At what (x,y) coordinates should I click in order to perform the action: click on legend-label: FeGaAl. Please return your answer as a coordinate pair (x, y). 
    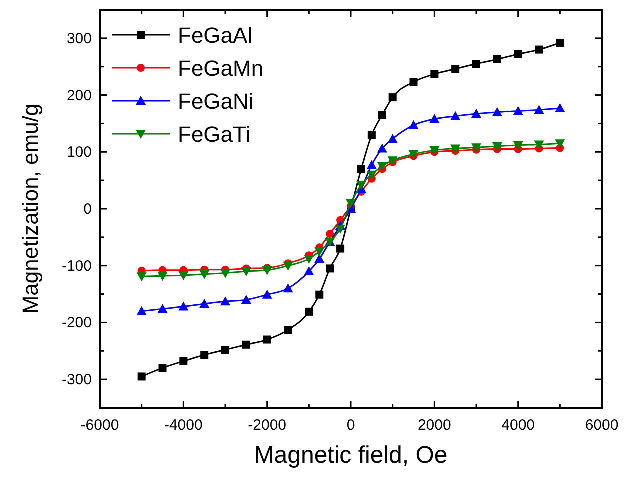
    Looking at the image, I should click on (215, 35).